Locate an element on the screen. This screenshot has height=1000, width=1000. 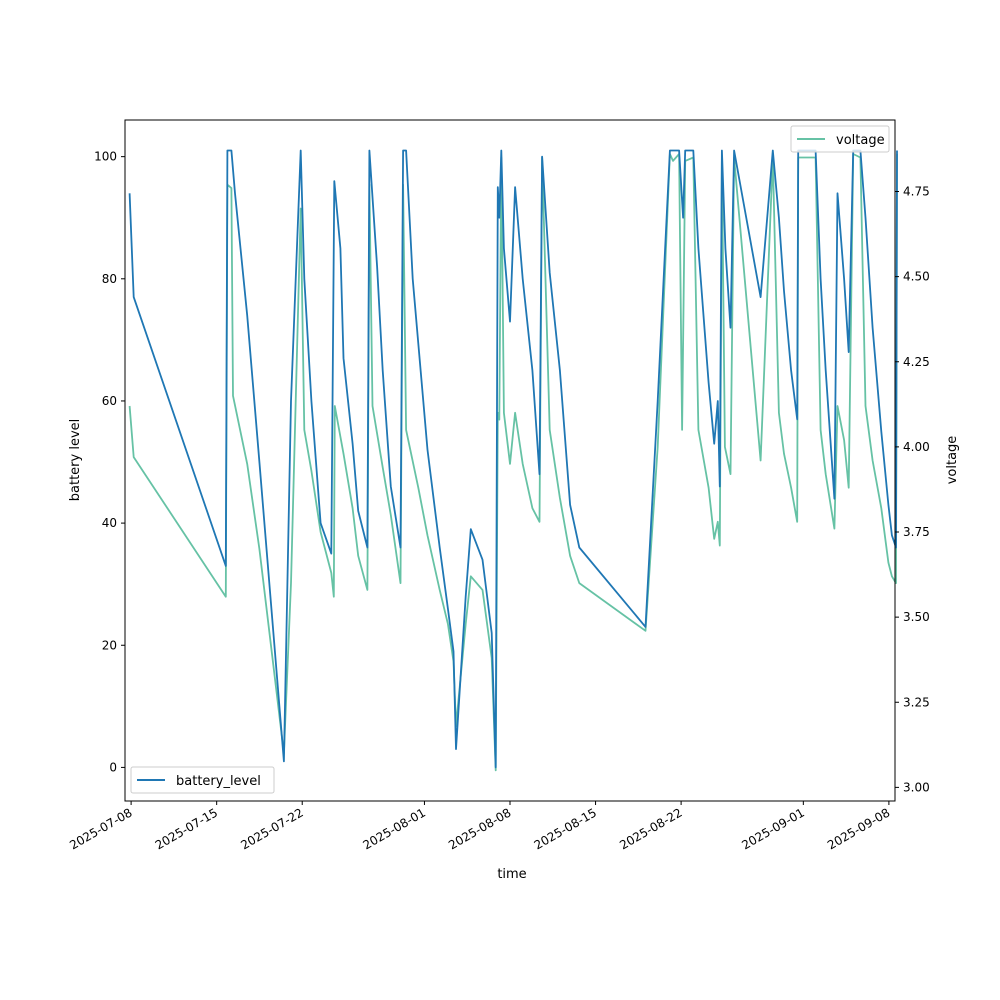
legend-voltage: voltage is located at coordinates (840, 139).